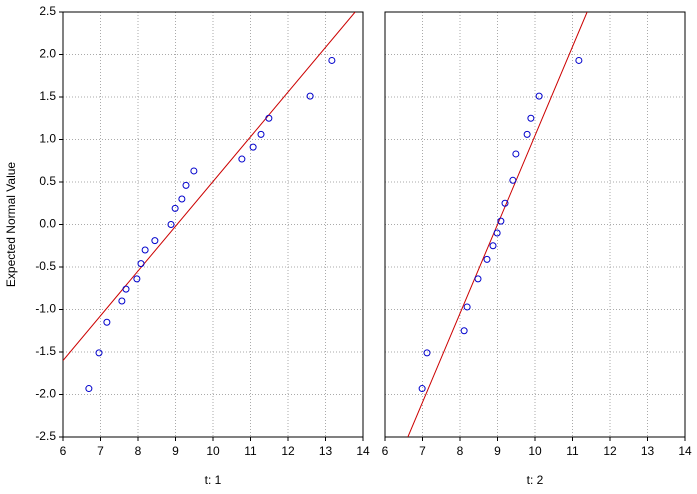 The image size is (697, 494). What do you see at coordinates (535, 480) in the screenshot?
I see `x-axis-label: t: 2` at bounding box center [535, 480].